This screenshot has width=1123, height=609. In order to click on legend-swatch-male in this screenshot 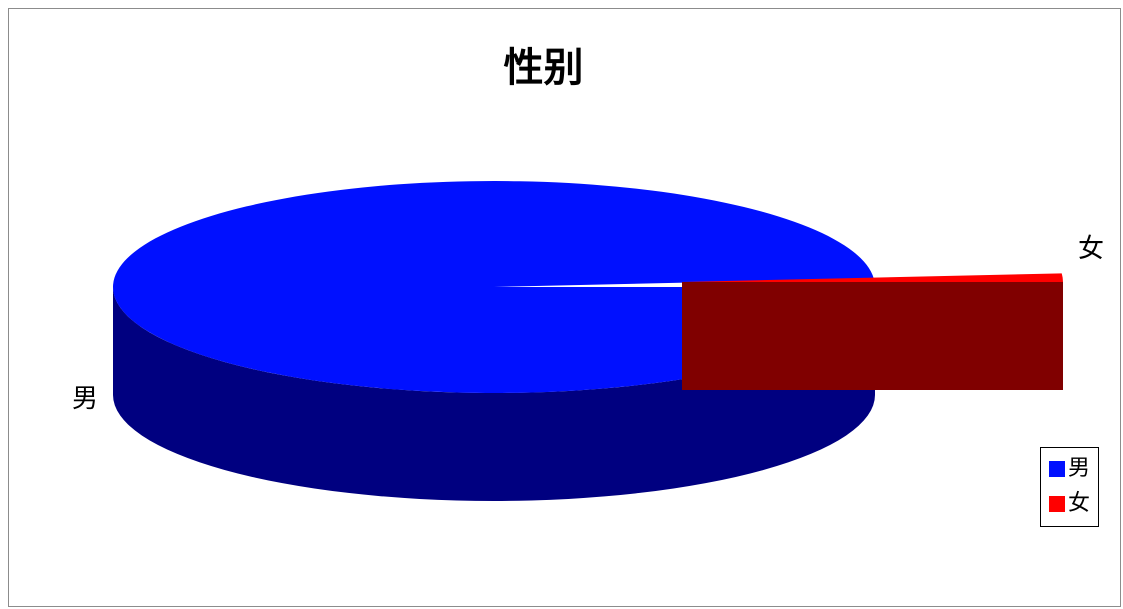, I will do `click(1057, 469)`.